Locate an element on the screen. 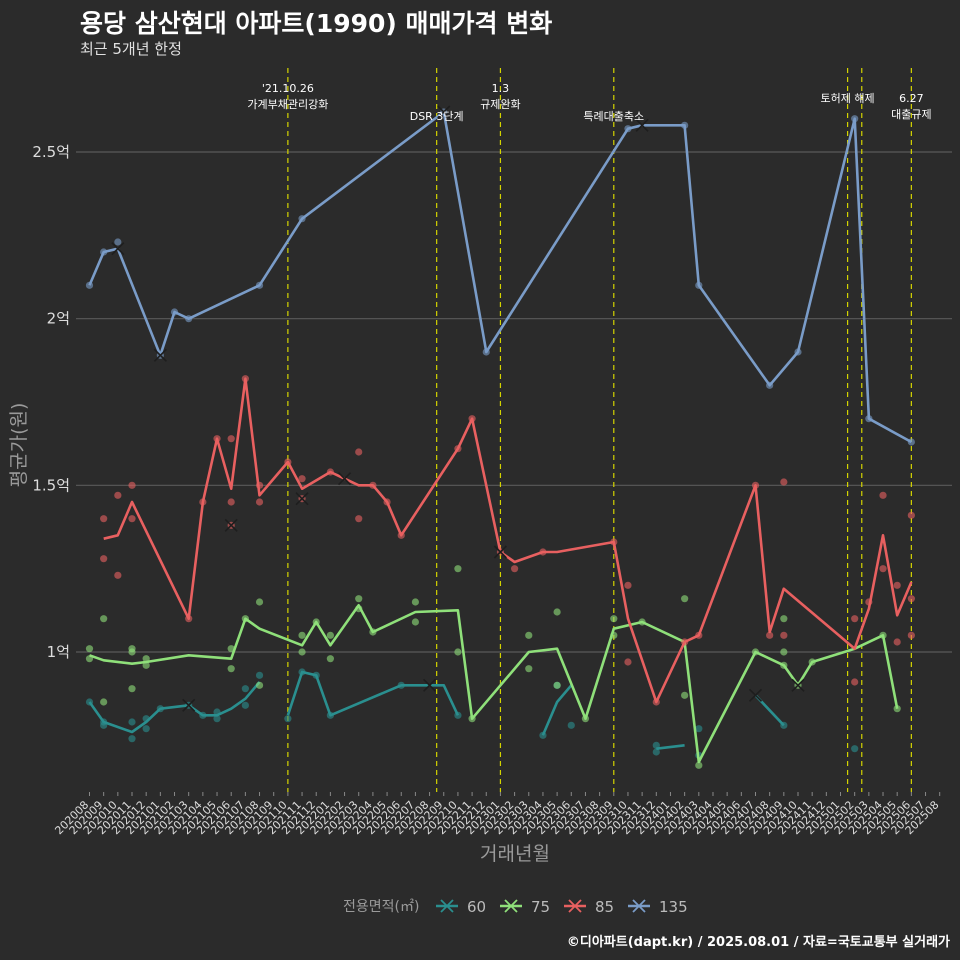 The height and width of the screenshot is (960, 960). event-annotation: 토허제 해제 is located at coordinates (848, 98).